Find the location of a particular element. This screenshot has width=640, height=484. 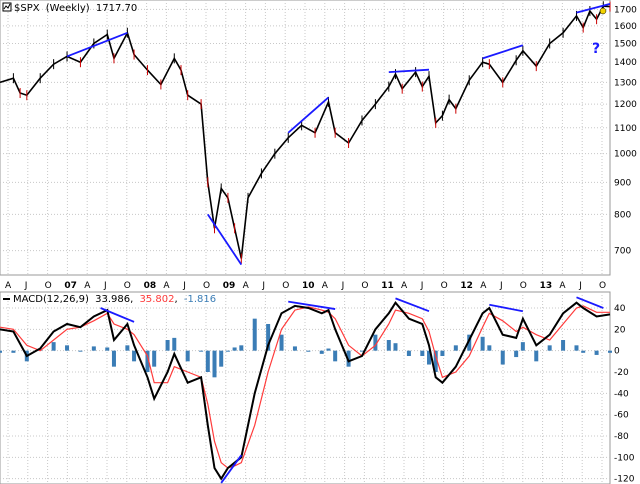

macd-tick-label: 0 is located at coordinates (617, 352).